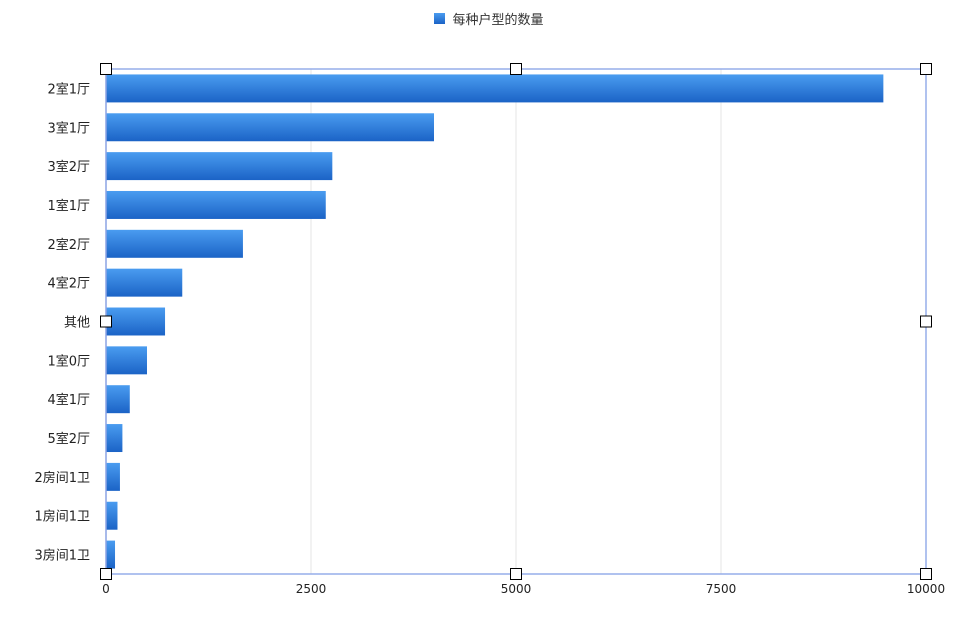 The image size is (978, 618). What do you see at coordinates (68, 361) in the screenshot?
I see `y-category-label: 1室0厅` at bounding box center [68, 361].